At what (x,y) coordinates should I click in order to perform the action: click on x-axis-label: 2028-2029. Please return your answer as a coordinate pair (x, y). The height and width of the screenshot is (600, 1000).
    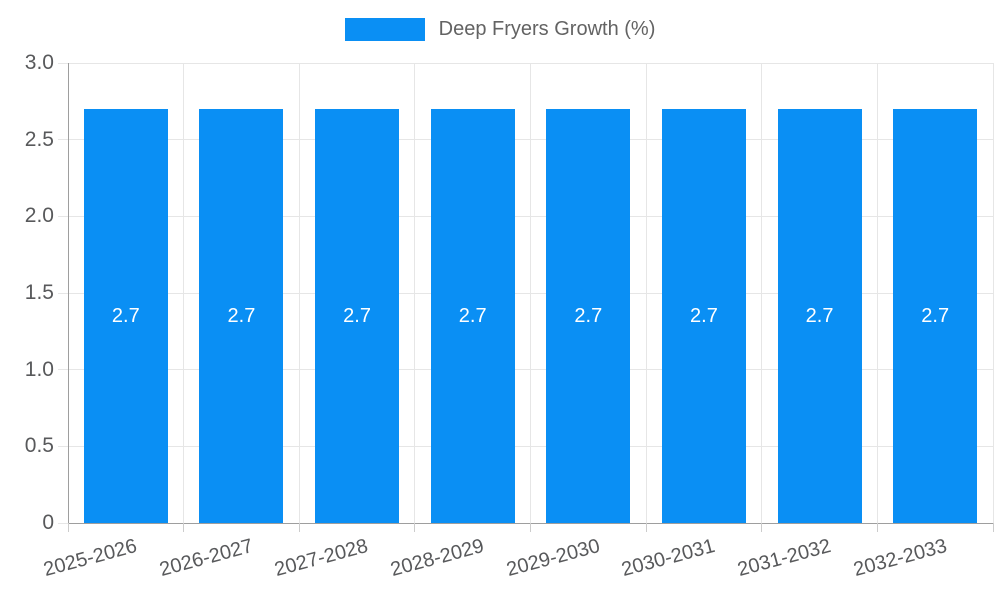
    Looking at the image, I should click on (437, 558).